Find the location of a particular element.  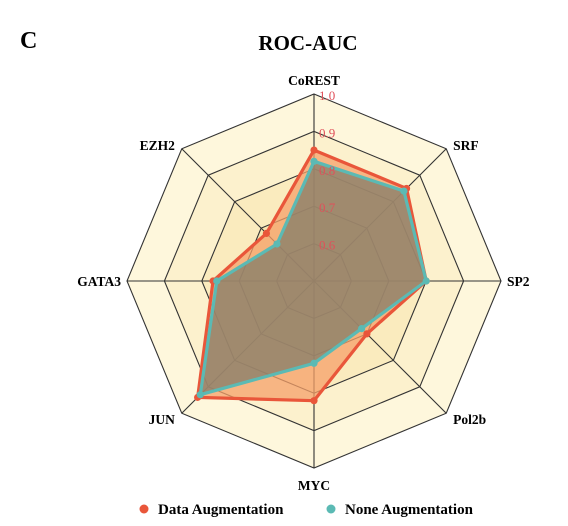

tick-label: 0.9 is located at coordinates (327, 132).